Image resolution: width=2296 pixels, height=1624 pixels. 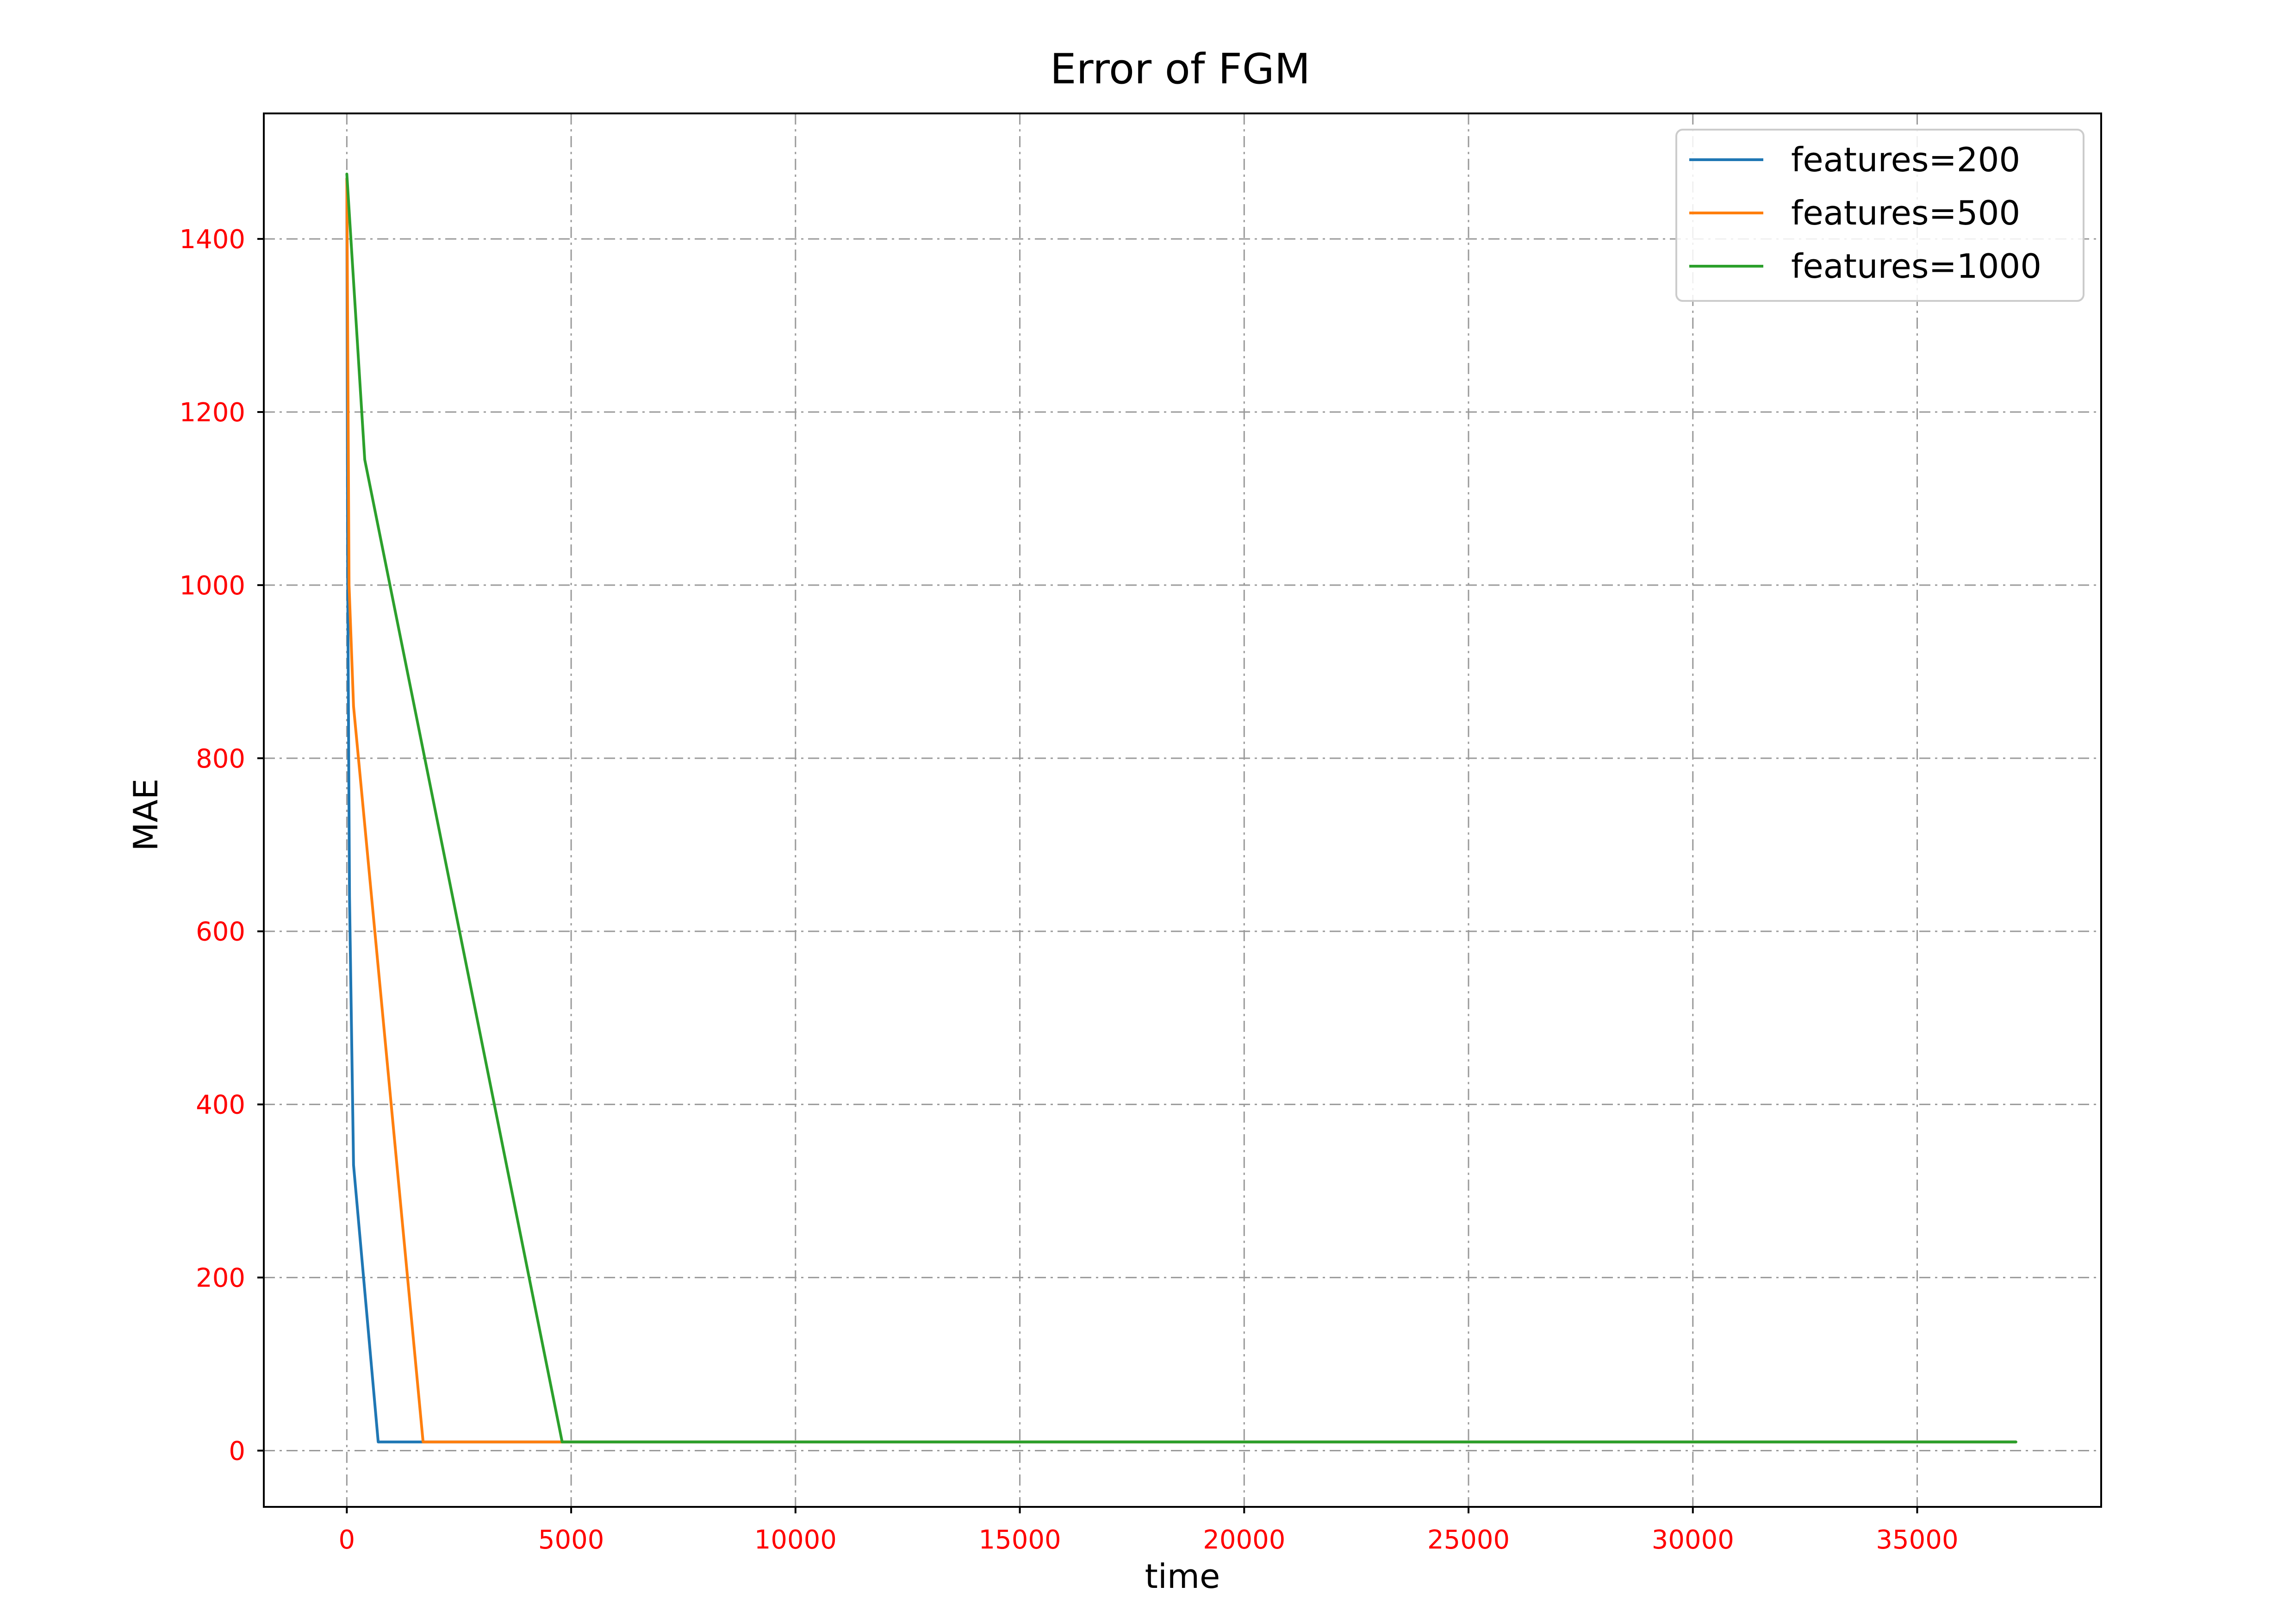 I want to click on legend-box, so click(x=1879, y=215).